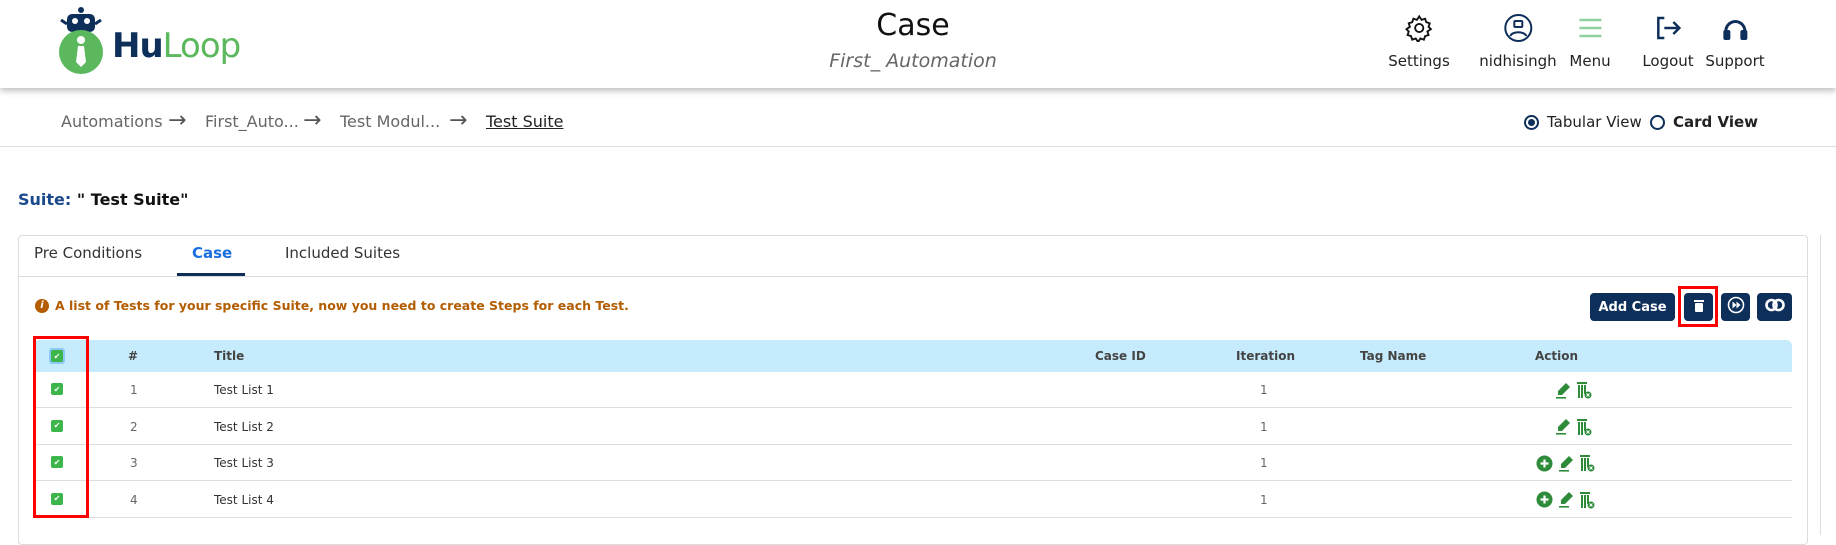 Image resolution: width=1836 pixels, height=545 pixels. What do you see at coordinates (244, 463) in the screenshot?
I see `row-title: Test List 3` at bounding box center [244, 463].